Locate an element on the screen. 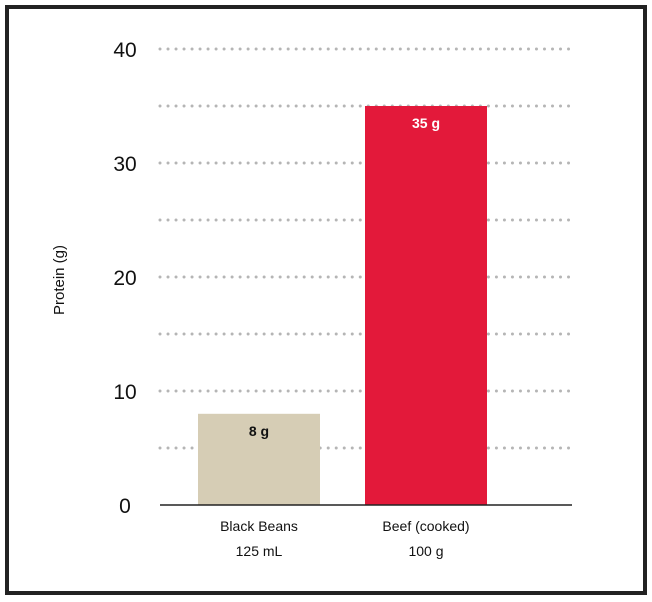 The height and width of the screenshot is (602, 652). y-tick-label: 40 is located at coordinates (124, 50).